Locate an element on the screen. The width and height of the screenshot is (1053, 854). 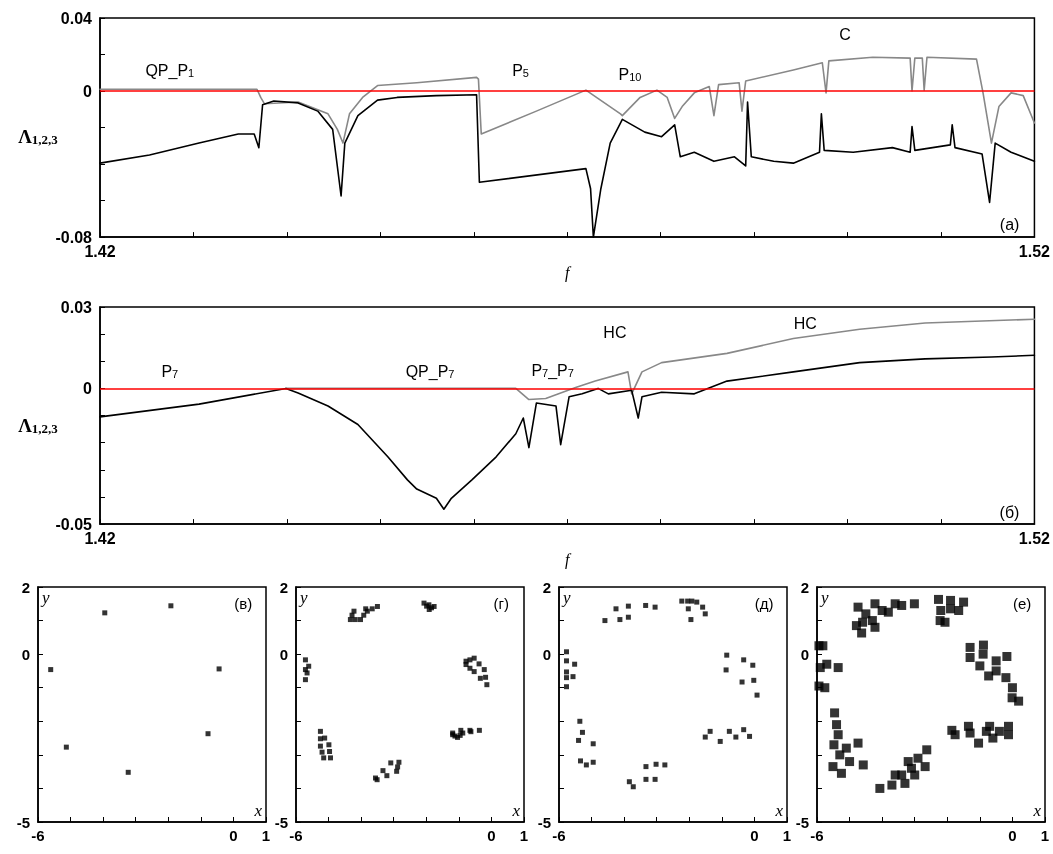
annotation: (б) is located at coordinates (1009, 512).